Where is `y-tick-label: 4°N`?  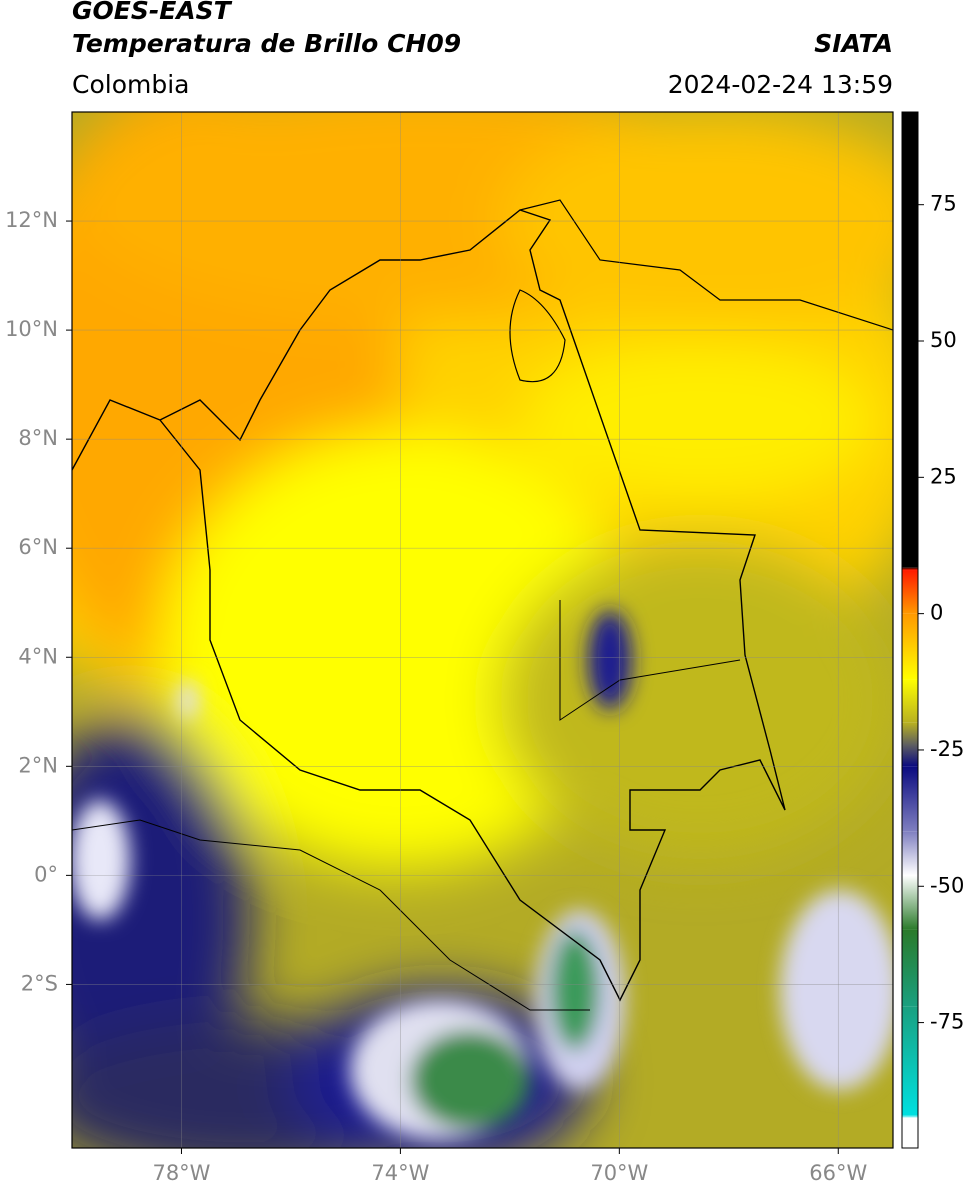
y-tick-label: 4°N is located at coordinates (38, 656).